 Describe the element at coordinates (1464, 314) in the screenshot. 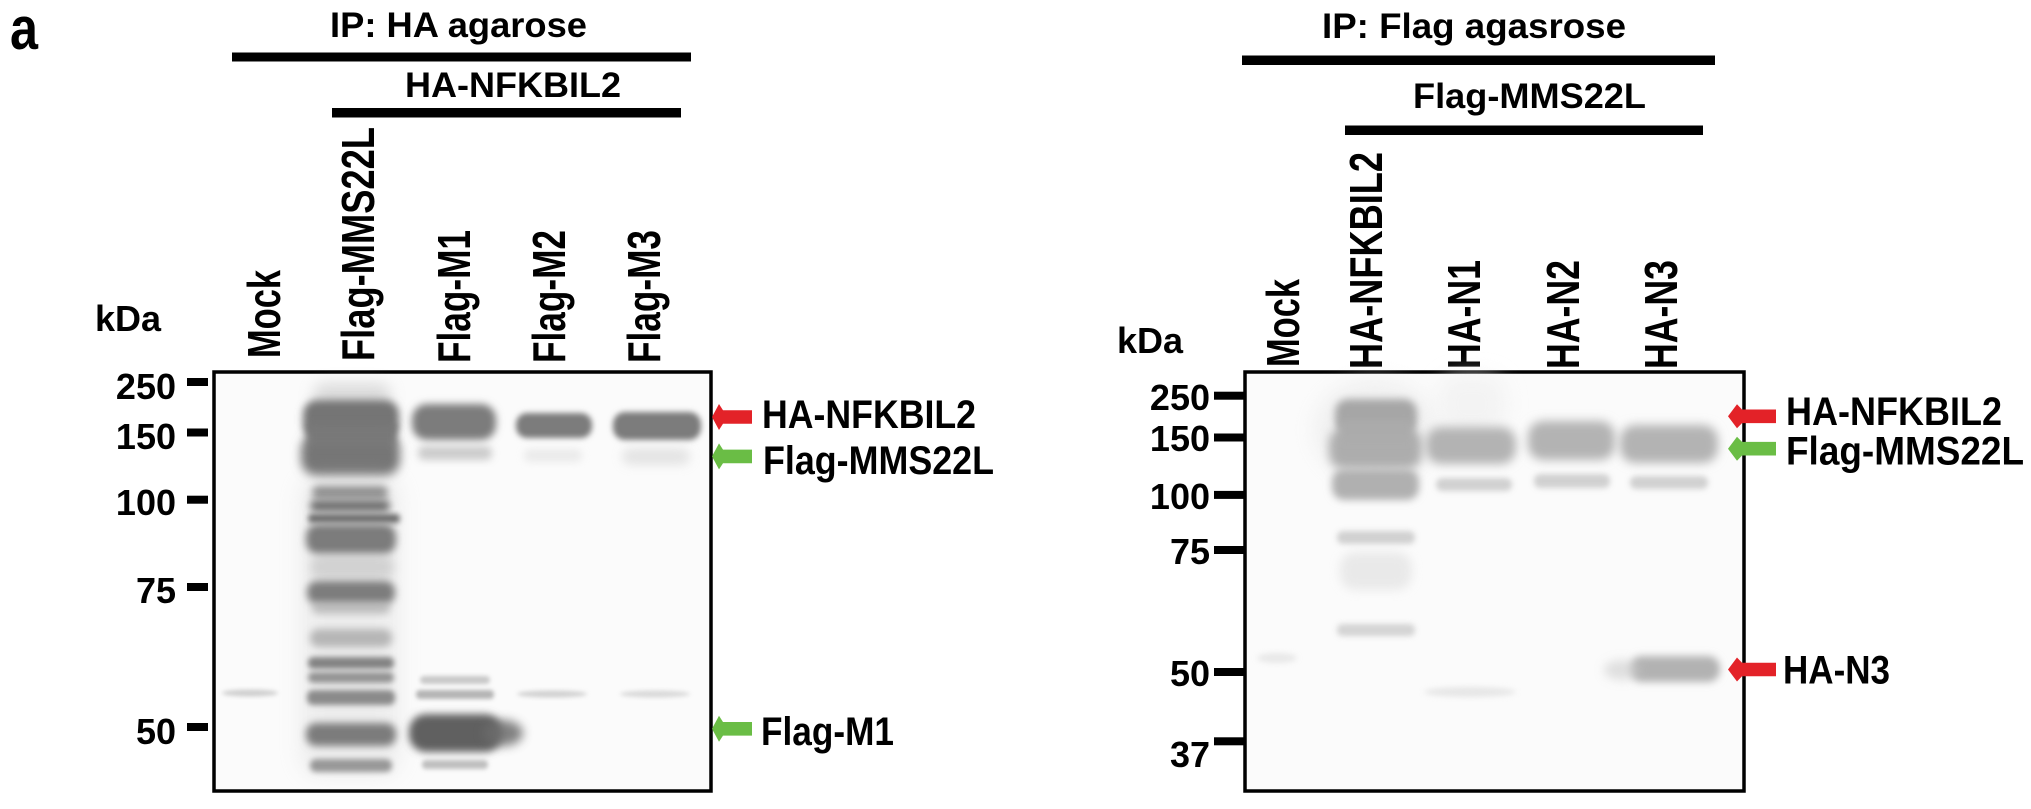

I see `svg-text: HA-N1` at that location.